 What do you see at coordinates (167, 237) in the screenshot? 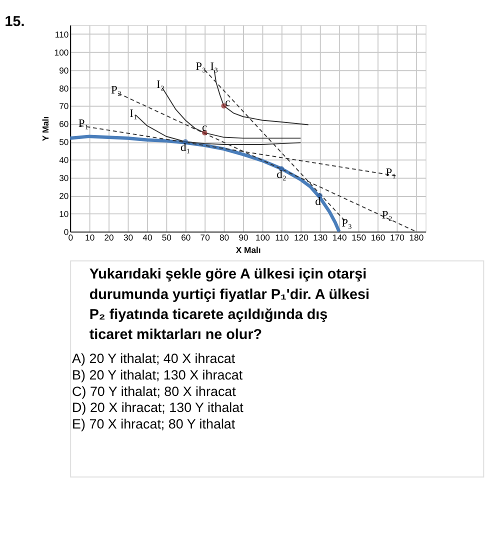
I see `x-tick-label: 50` at bounding box center [167, 237].